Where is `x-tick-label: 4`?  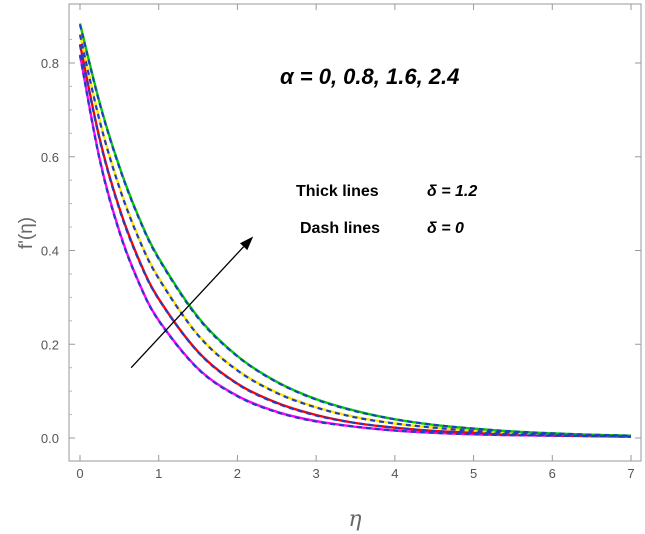
x-tick-label: 4 is located at coordinates (394, 473).